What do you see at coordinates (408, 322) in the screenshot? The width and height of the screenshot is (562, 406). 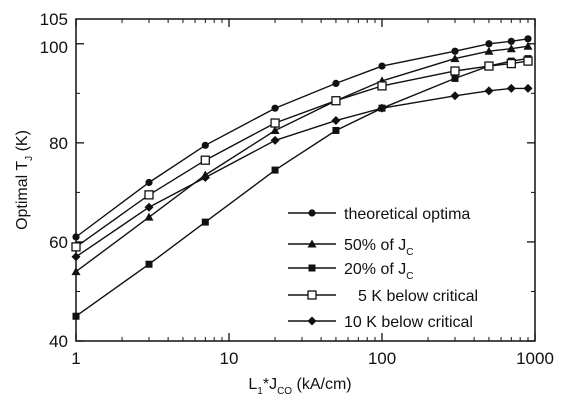 I see `legend-label: 10 K below critical` at bounding box center [408, 322].